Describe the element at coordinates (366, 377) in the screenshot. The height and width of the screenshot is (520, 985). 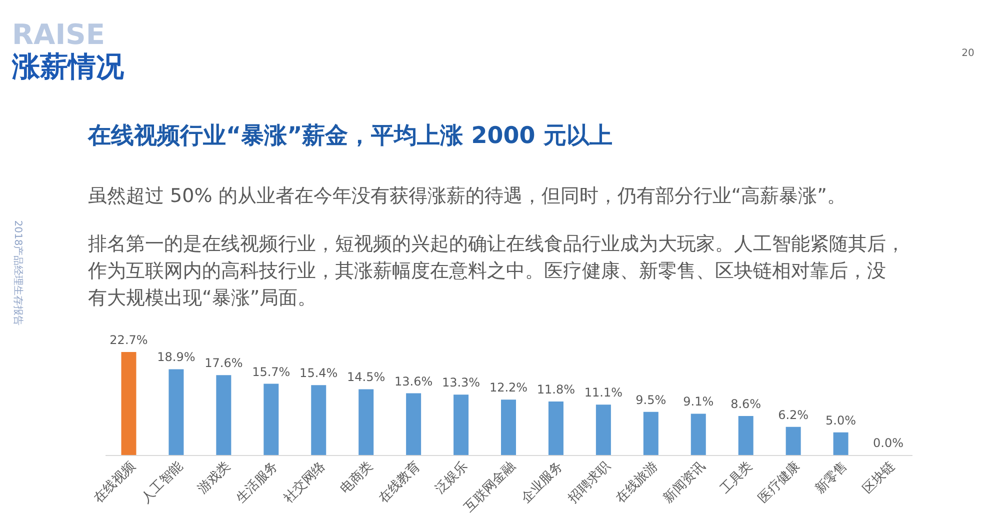
I see `data-label: 14.5%` at that location.